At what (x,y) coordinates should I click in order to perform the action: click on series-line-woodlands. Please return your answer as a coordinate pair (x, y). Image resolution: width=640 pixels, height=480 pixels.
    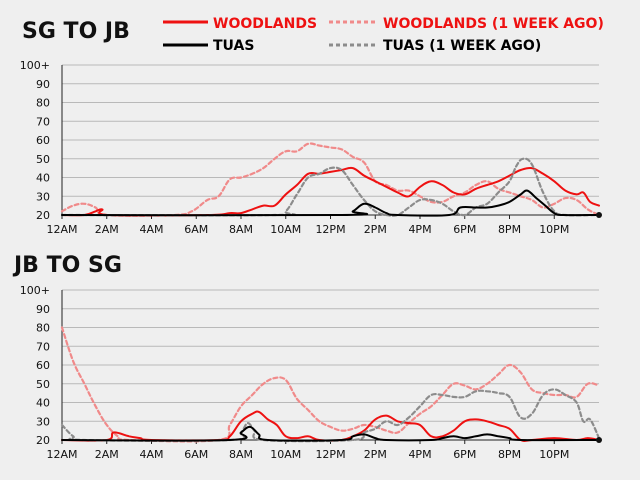
    Looking at the image, I should click on (330, 191).